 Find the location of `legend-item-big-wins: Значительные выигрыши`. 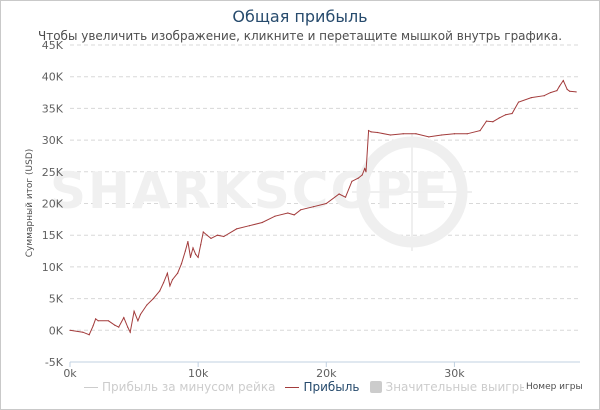

legend-item-big-wins: Значительные выигрыши is located at coordinates (458, 387).